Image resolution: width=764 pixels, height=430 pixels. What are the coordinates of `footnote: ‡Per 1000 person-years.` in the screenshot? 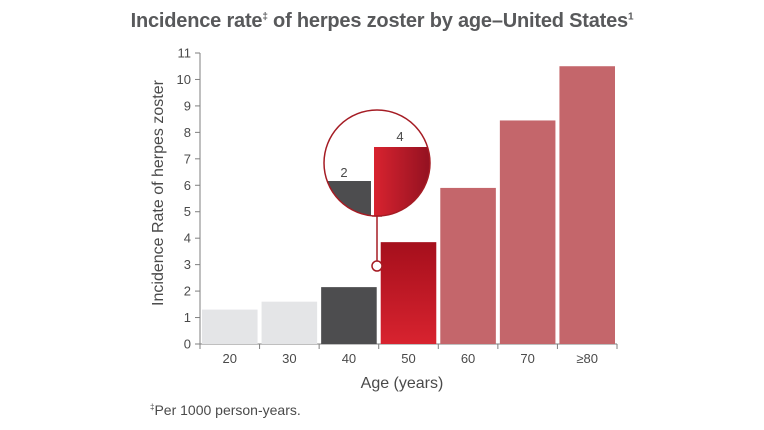 It's located at (225, 410).